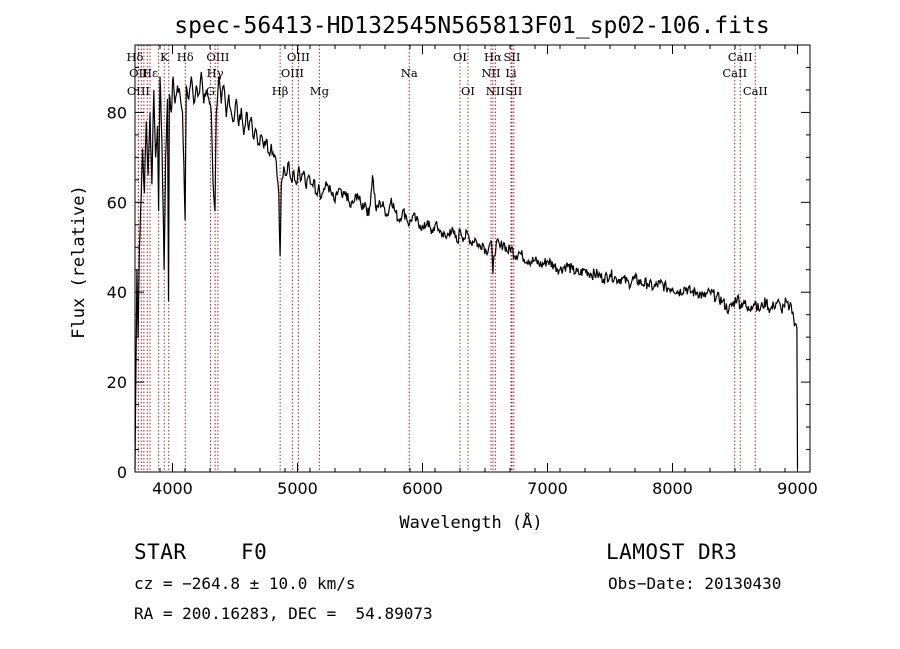  I want to click on x-tick-label: 9000, so click(797, 488).